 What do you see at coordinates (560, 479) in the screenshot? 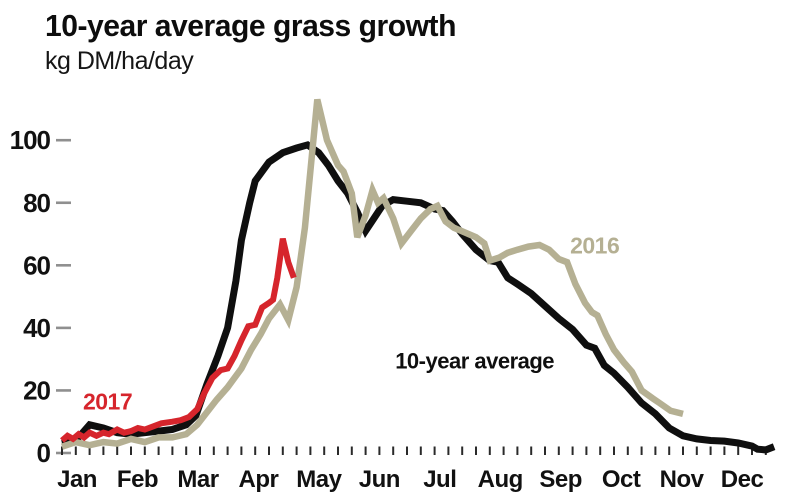
I see `month-label-sep: Sep` at bounding box center [560, 479].